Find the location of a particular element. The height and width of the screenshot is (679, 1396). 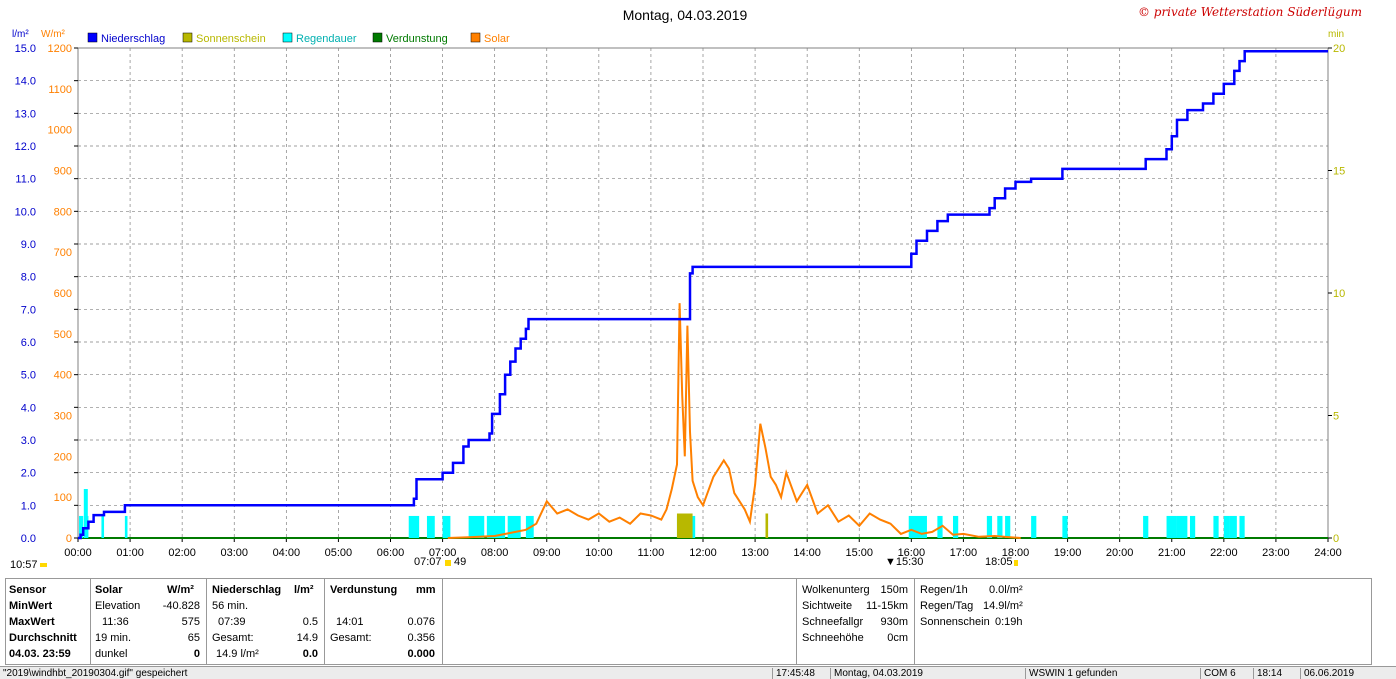

y-tick-minutes: 20 is located at coordinates (1339, 49).